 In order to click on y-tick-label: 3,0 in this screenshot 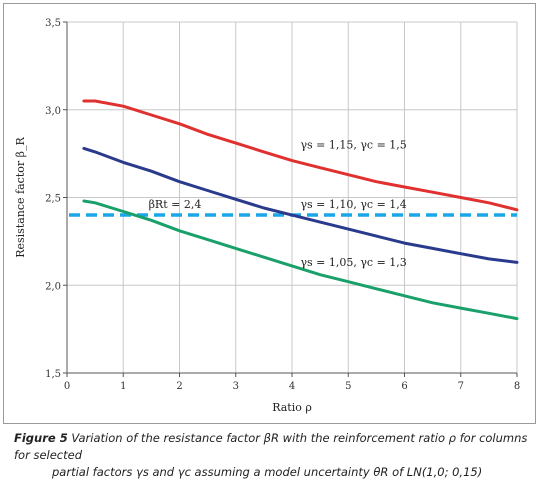, I will do `click(53, 111)`.